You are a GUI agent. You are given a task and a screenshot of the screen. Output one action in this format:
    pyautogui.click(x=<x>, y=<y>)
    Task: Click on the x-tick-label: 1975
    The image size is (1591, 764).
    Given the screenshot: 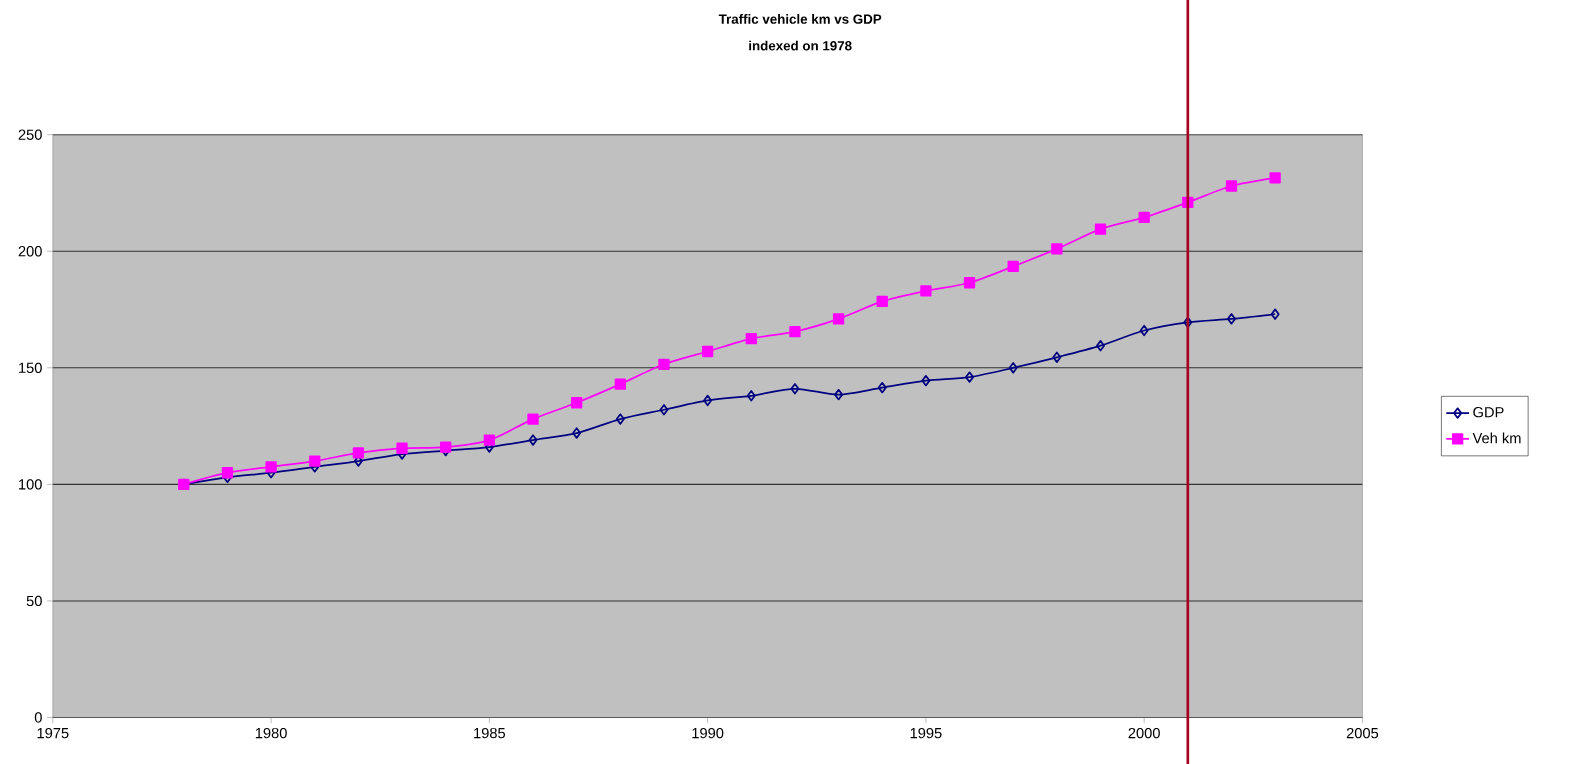 What is the action you would take?
    pyautogui.click(x=53, y=733)
    